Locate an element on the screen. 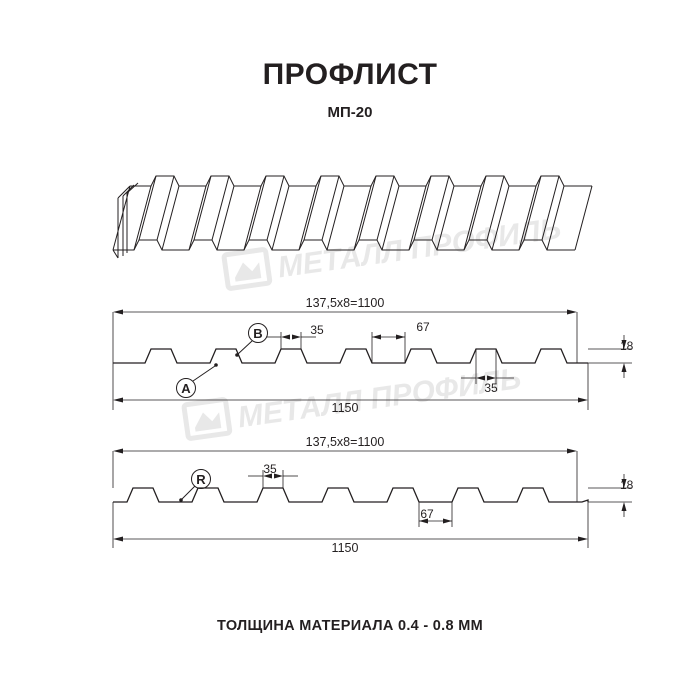 The height and width of the screenshot is (700, 700). label-top-35-left: 35 is located at coordinates (317, 330).